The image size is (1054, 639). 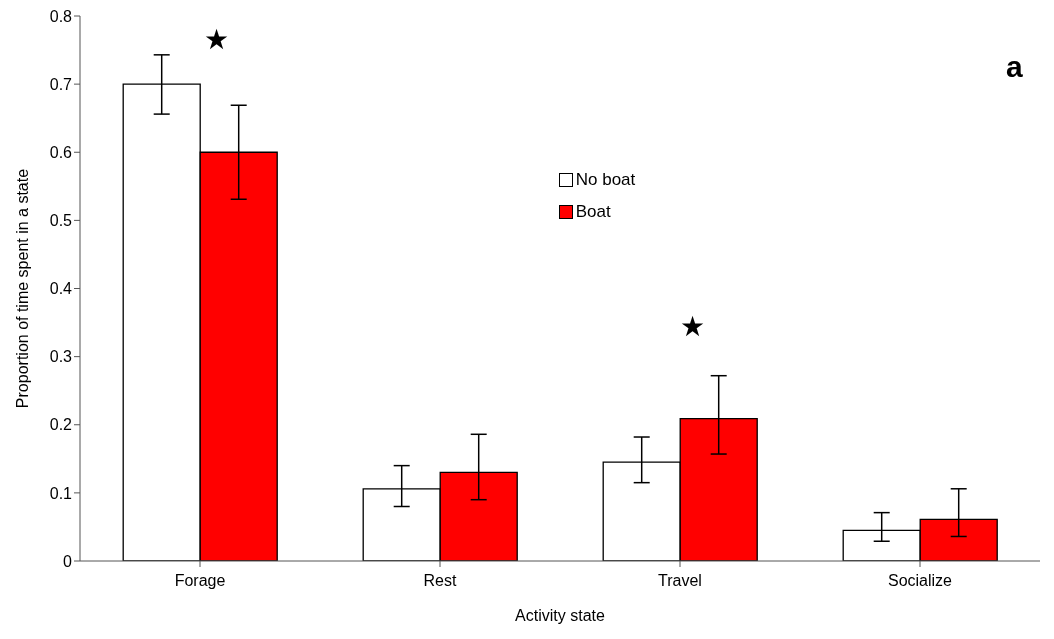 What do you see at coordinates (1014, 66) in the screenshot?
I see `annotation: a` at bounding box center [1014, 66].